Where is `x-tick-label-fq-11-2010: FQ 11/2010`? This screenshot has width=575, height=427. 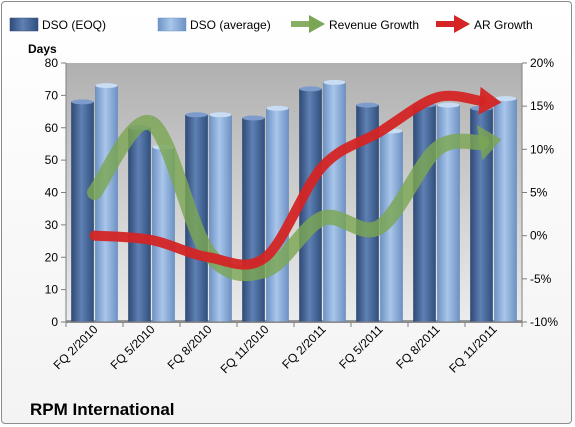
x-tick-label-fq-11-2010: FQ 11/2010 is located at coordinates (245, 349).